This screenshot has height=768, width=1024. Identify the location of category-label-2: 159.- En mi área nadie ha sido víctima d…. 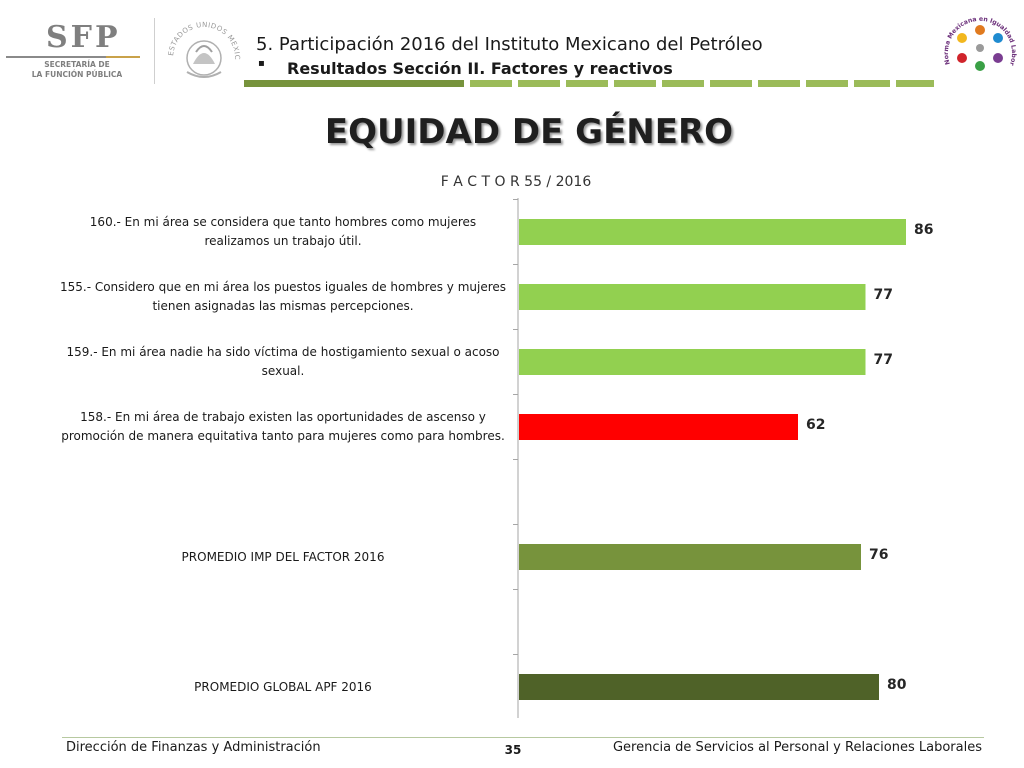
(283, 361).